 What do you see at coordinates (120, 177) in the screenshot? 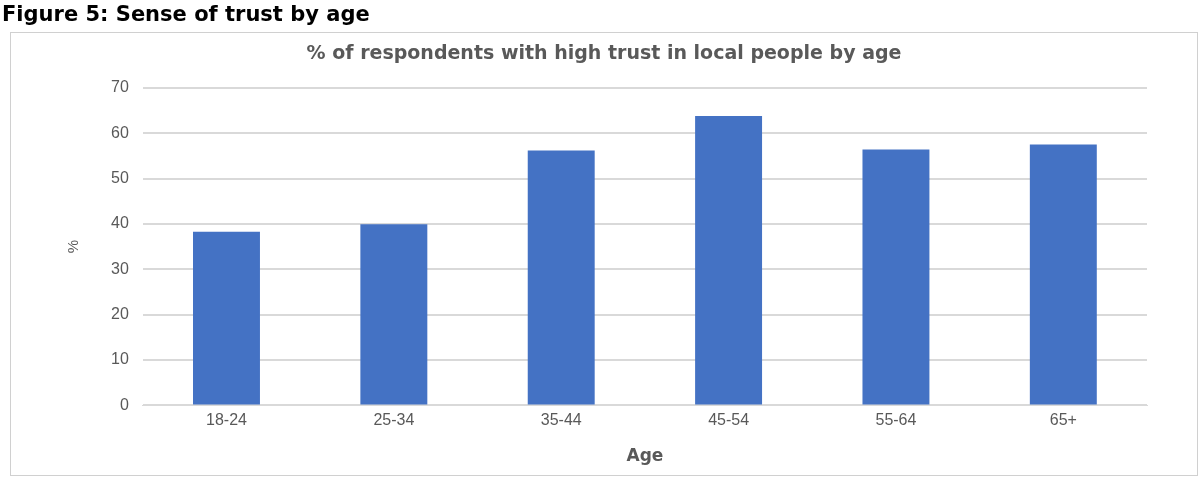
I see `y-tick-label: 50` at bounding box center [120, 177].